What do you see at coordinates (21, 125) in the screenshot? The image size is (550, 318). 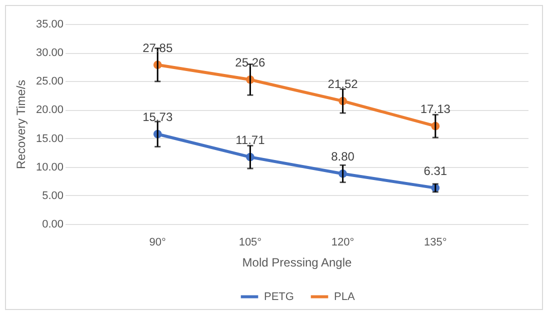 I see `y-axis-title: Recovery Time/s` at bounding box center [21, 125].